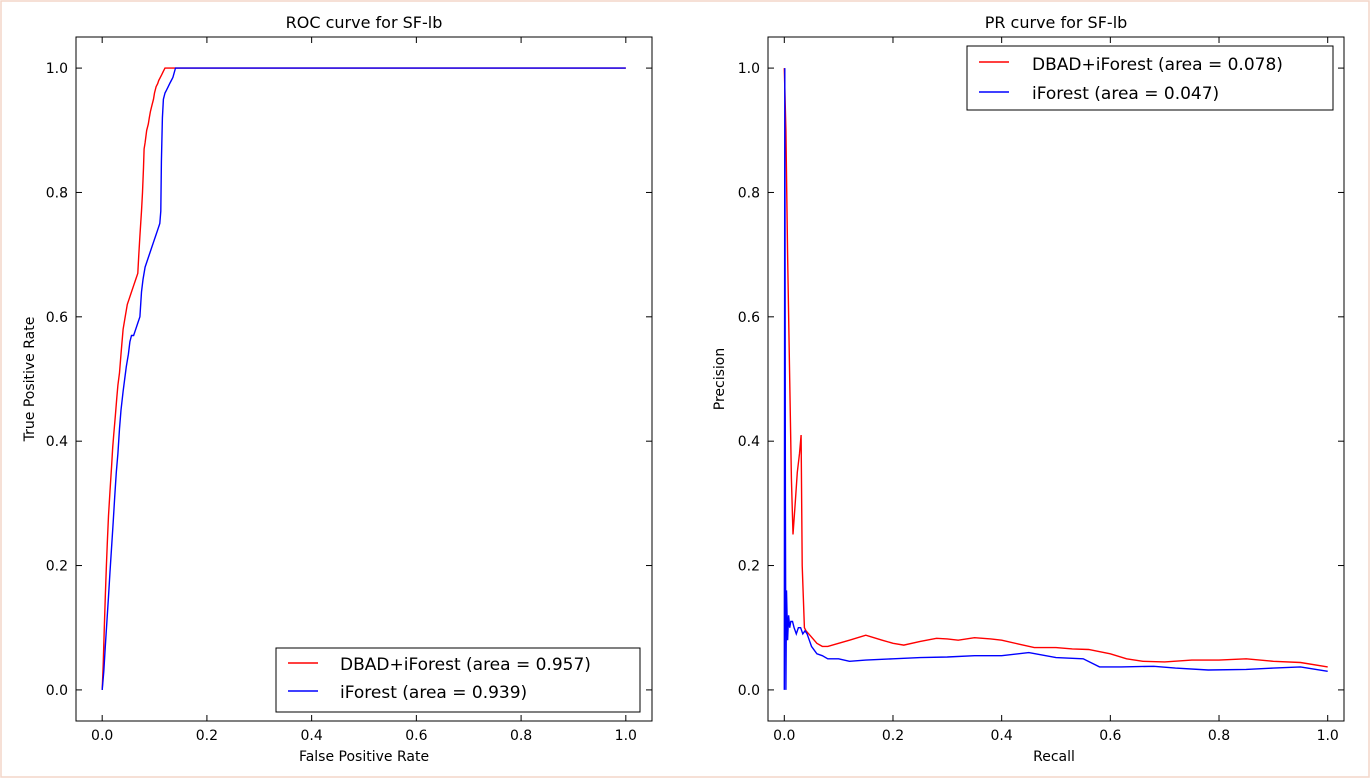  I want to click on roc-x-tick-label: 0.8, so click(521, 736).